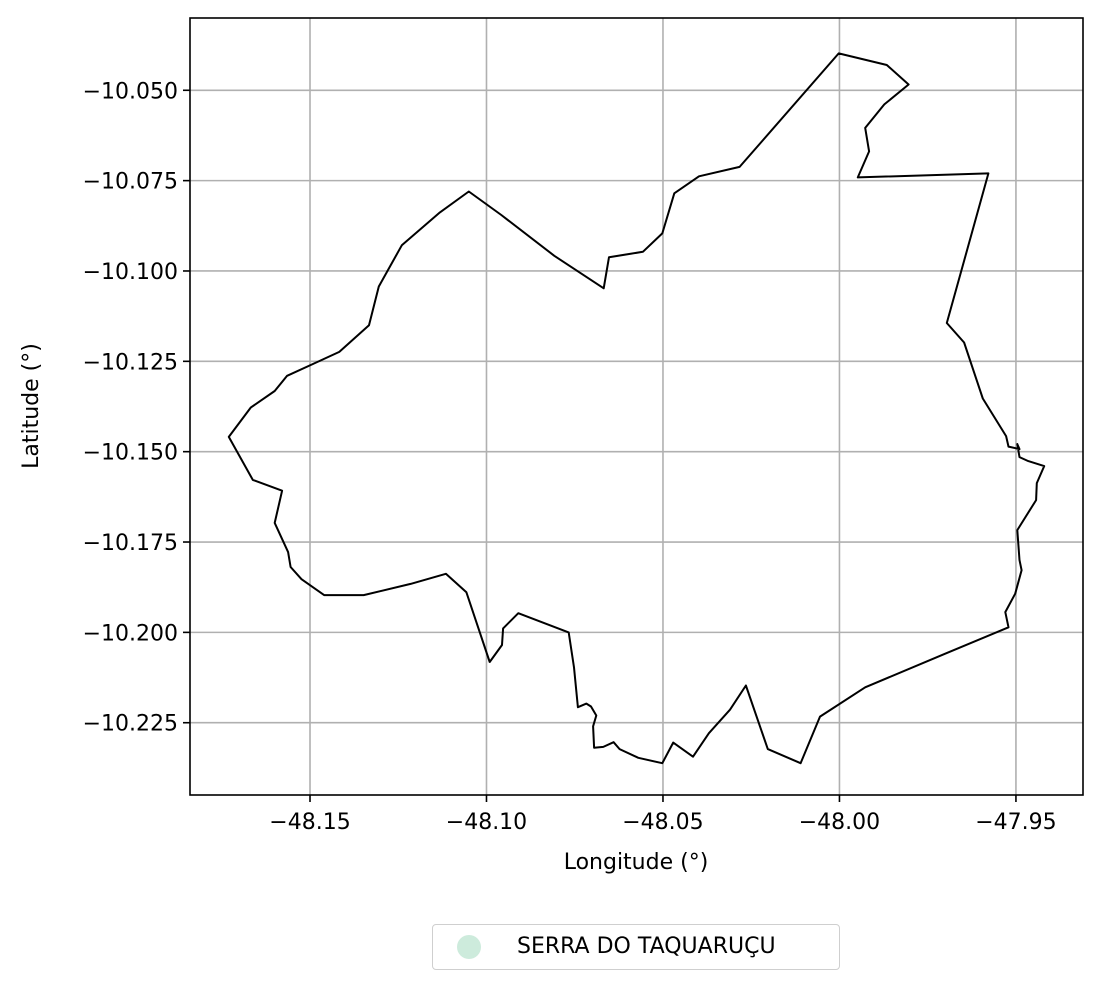 The height and width of the screenshot is (991, 1102). I want to click on x-tick-label: −48.10, so click(486, 822).